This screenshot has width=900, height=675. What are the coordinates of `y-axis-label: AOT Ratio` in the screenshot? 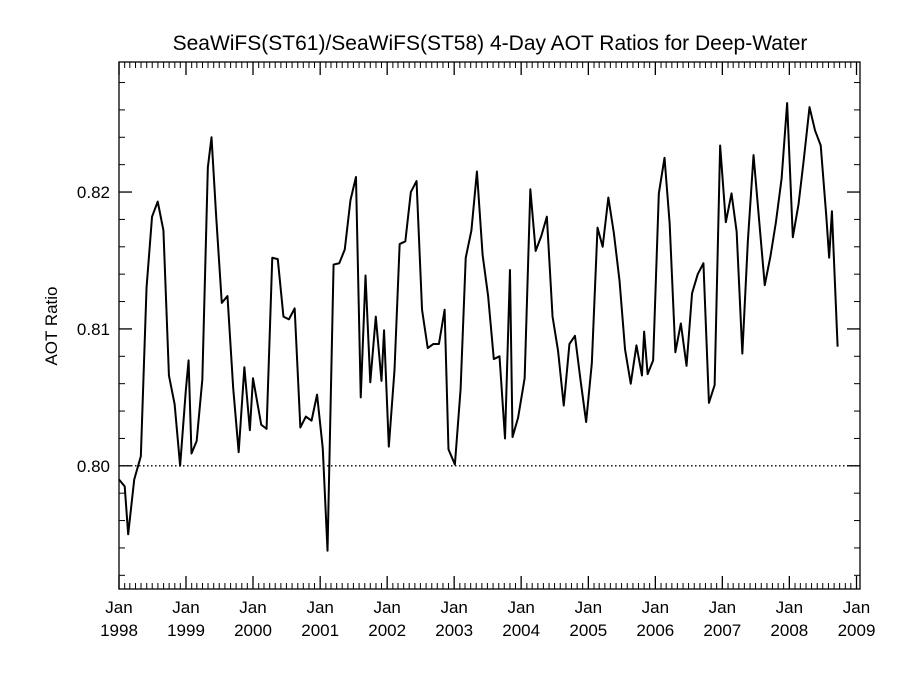 It's located at (51, 325).